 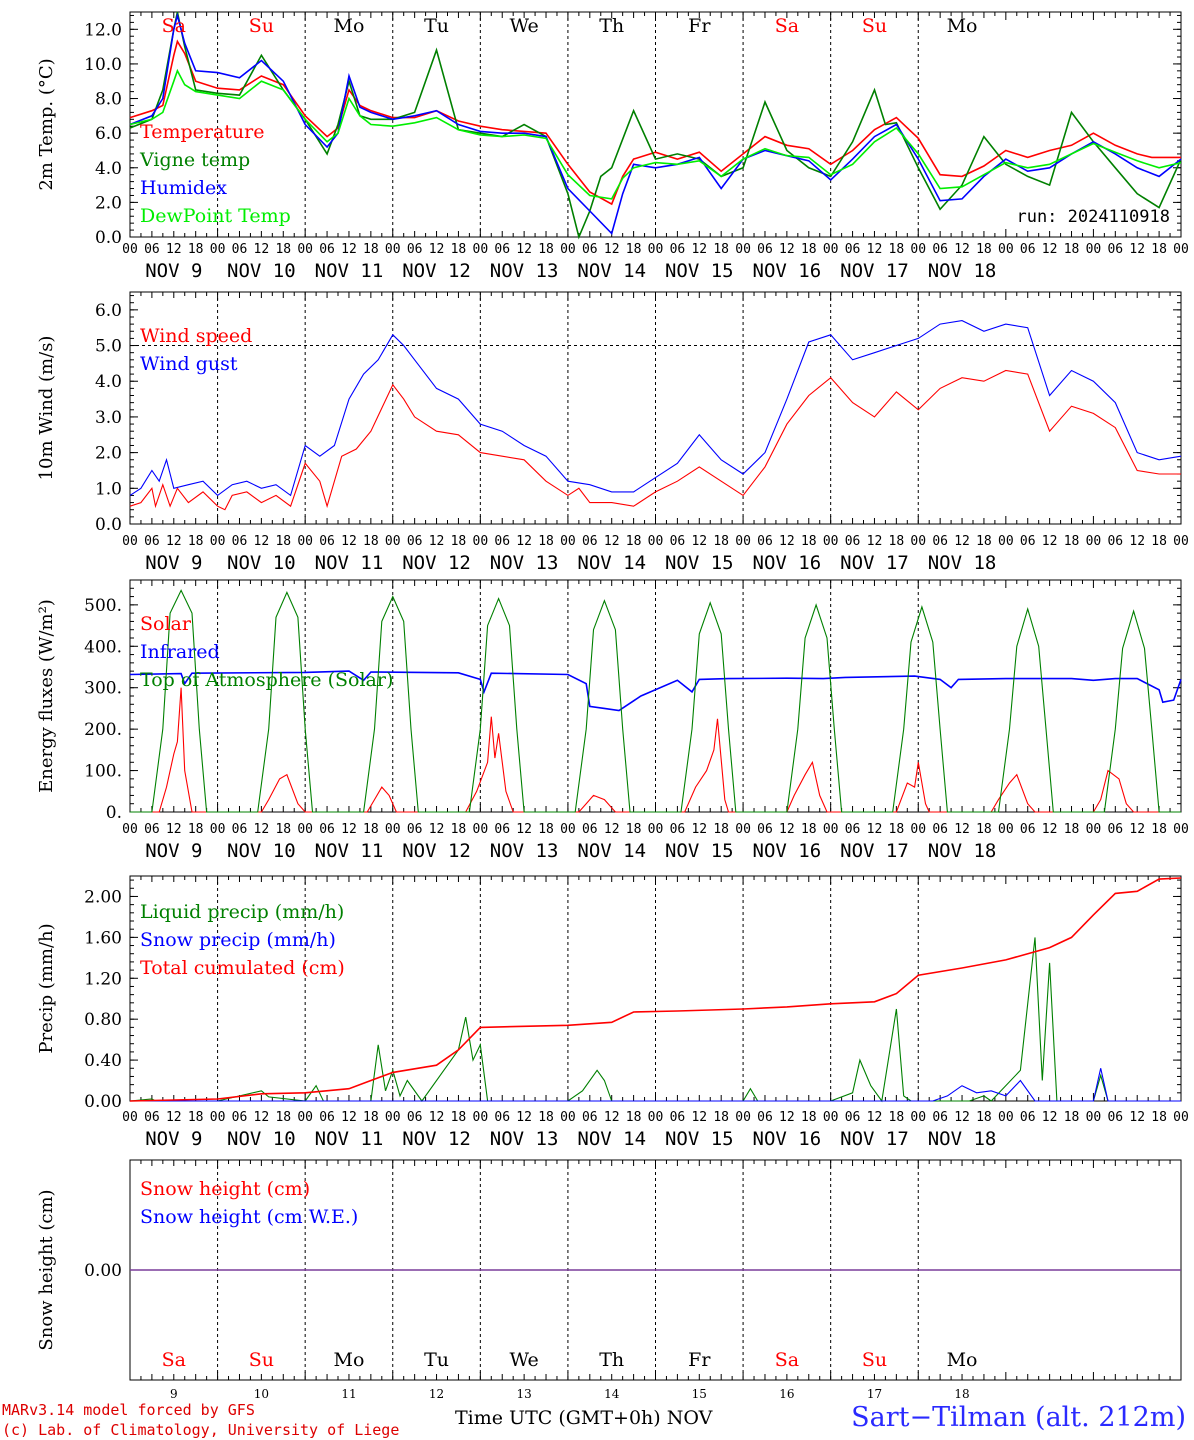 I want to click on date-label: NOV 9, so click(x=173, y=563).